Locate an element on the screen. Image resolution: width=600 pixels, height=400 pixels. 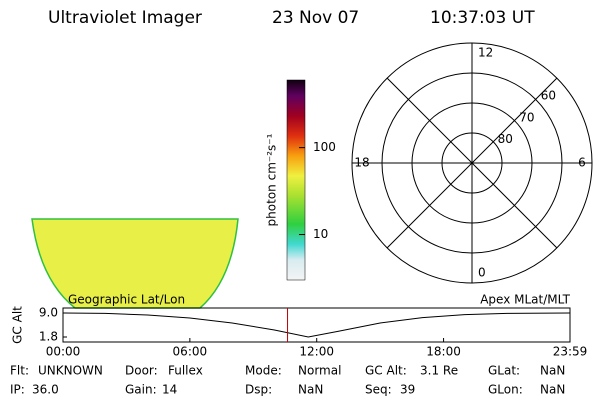
colorbar-tick-label: 100 is located at coordinates (324, 147).